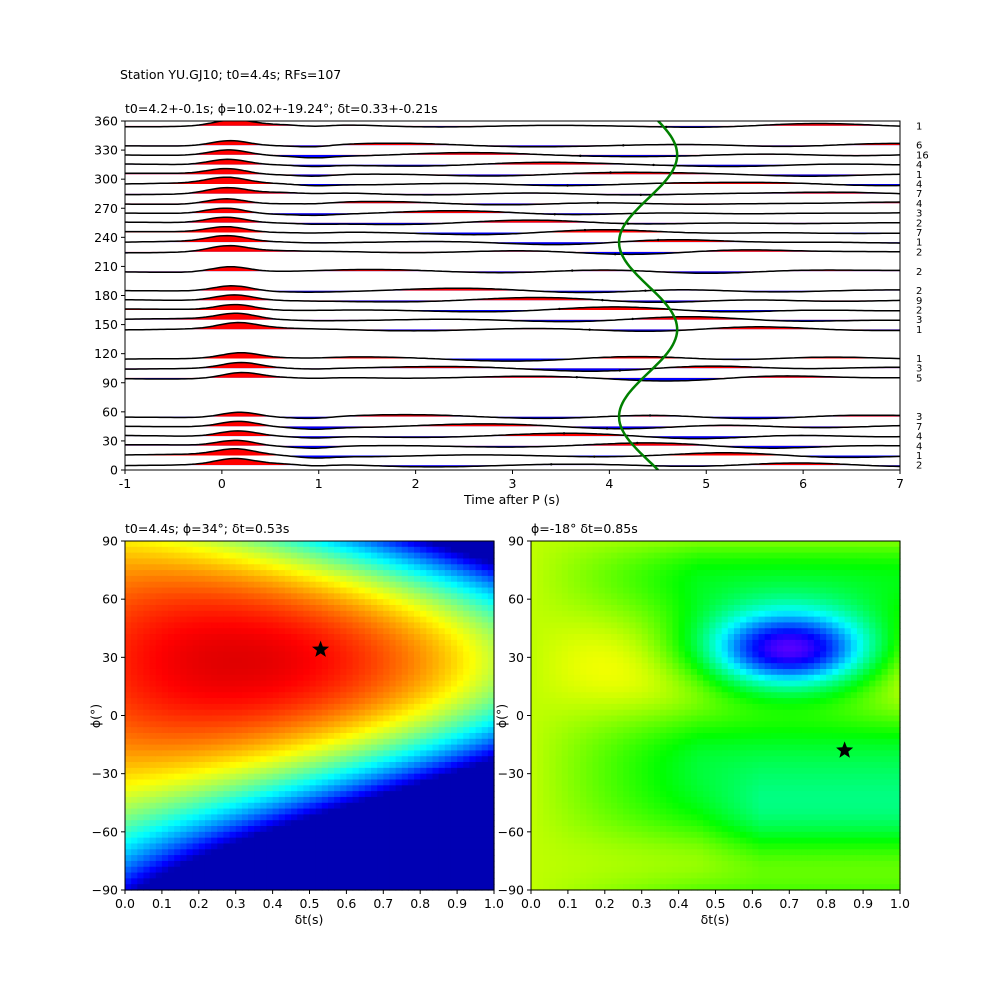 The width and height of the screenshot is (1000, 1000). I want to click on rf-x-ticks: -1 0 1 2 3 4 5 6 7, so click(511, 480).